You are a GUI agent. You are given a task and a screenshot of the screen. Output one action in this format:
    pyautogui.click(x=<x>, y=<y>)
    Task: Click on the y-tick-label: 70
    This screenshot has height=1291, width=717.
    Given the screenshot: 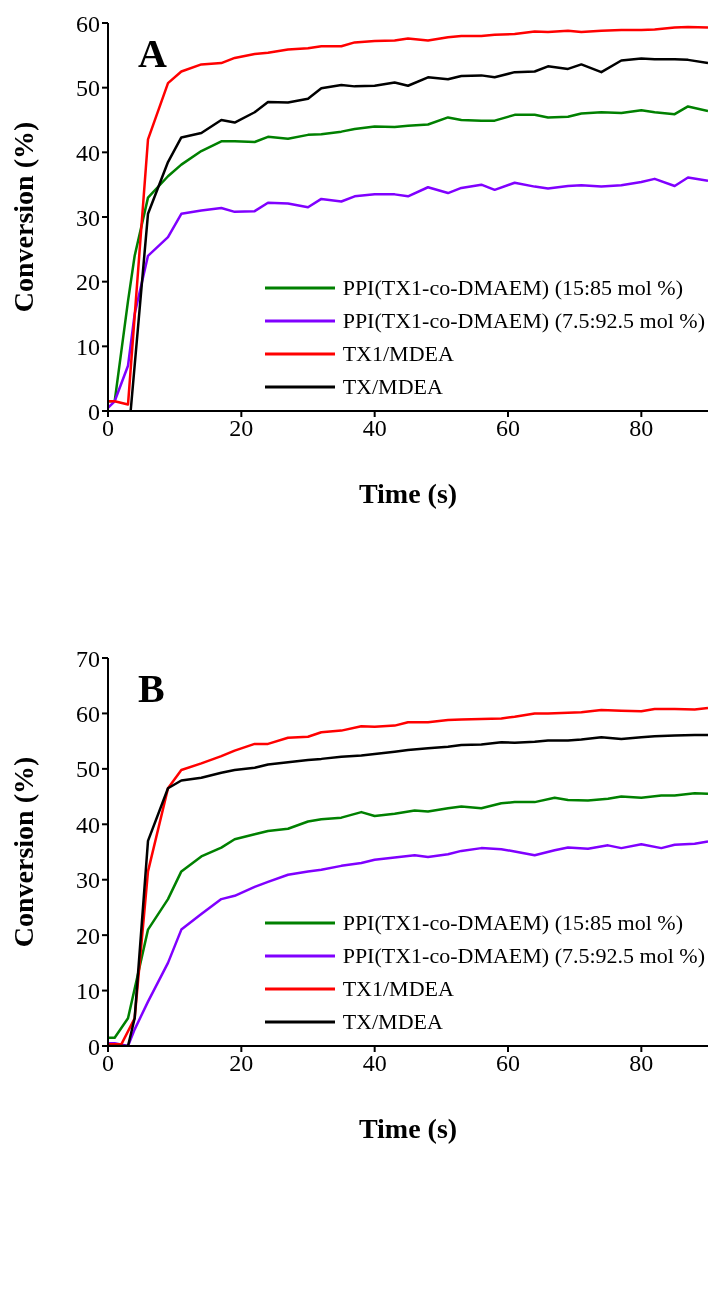 What is the action you would take?
    pyautogui.click(x=88, y=658)
    